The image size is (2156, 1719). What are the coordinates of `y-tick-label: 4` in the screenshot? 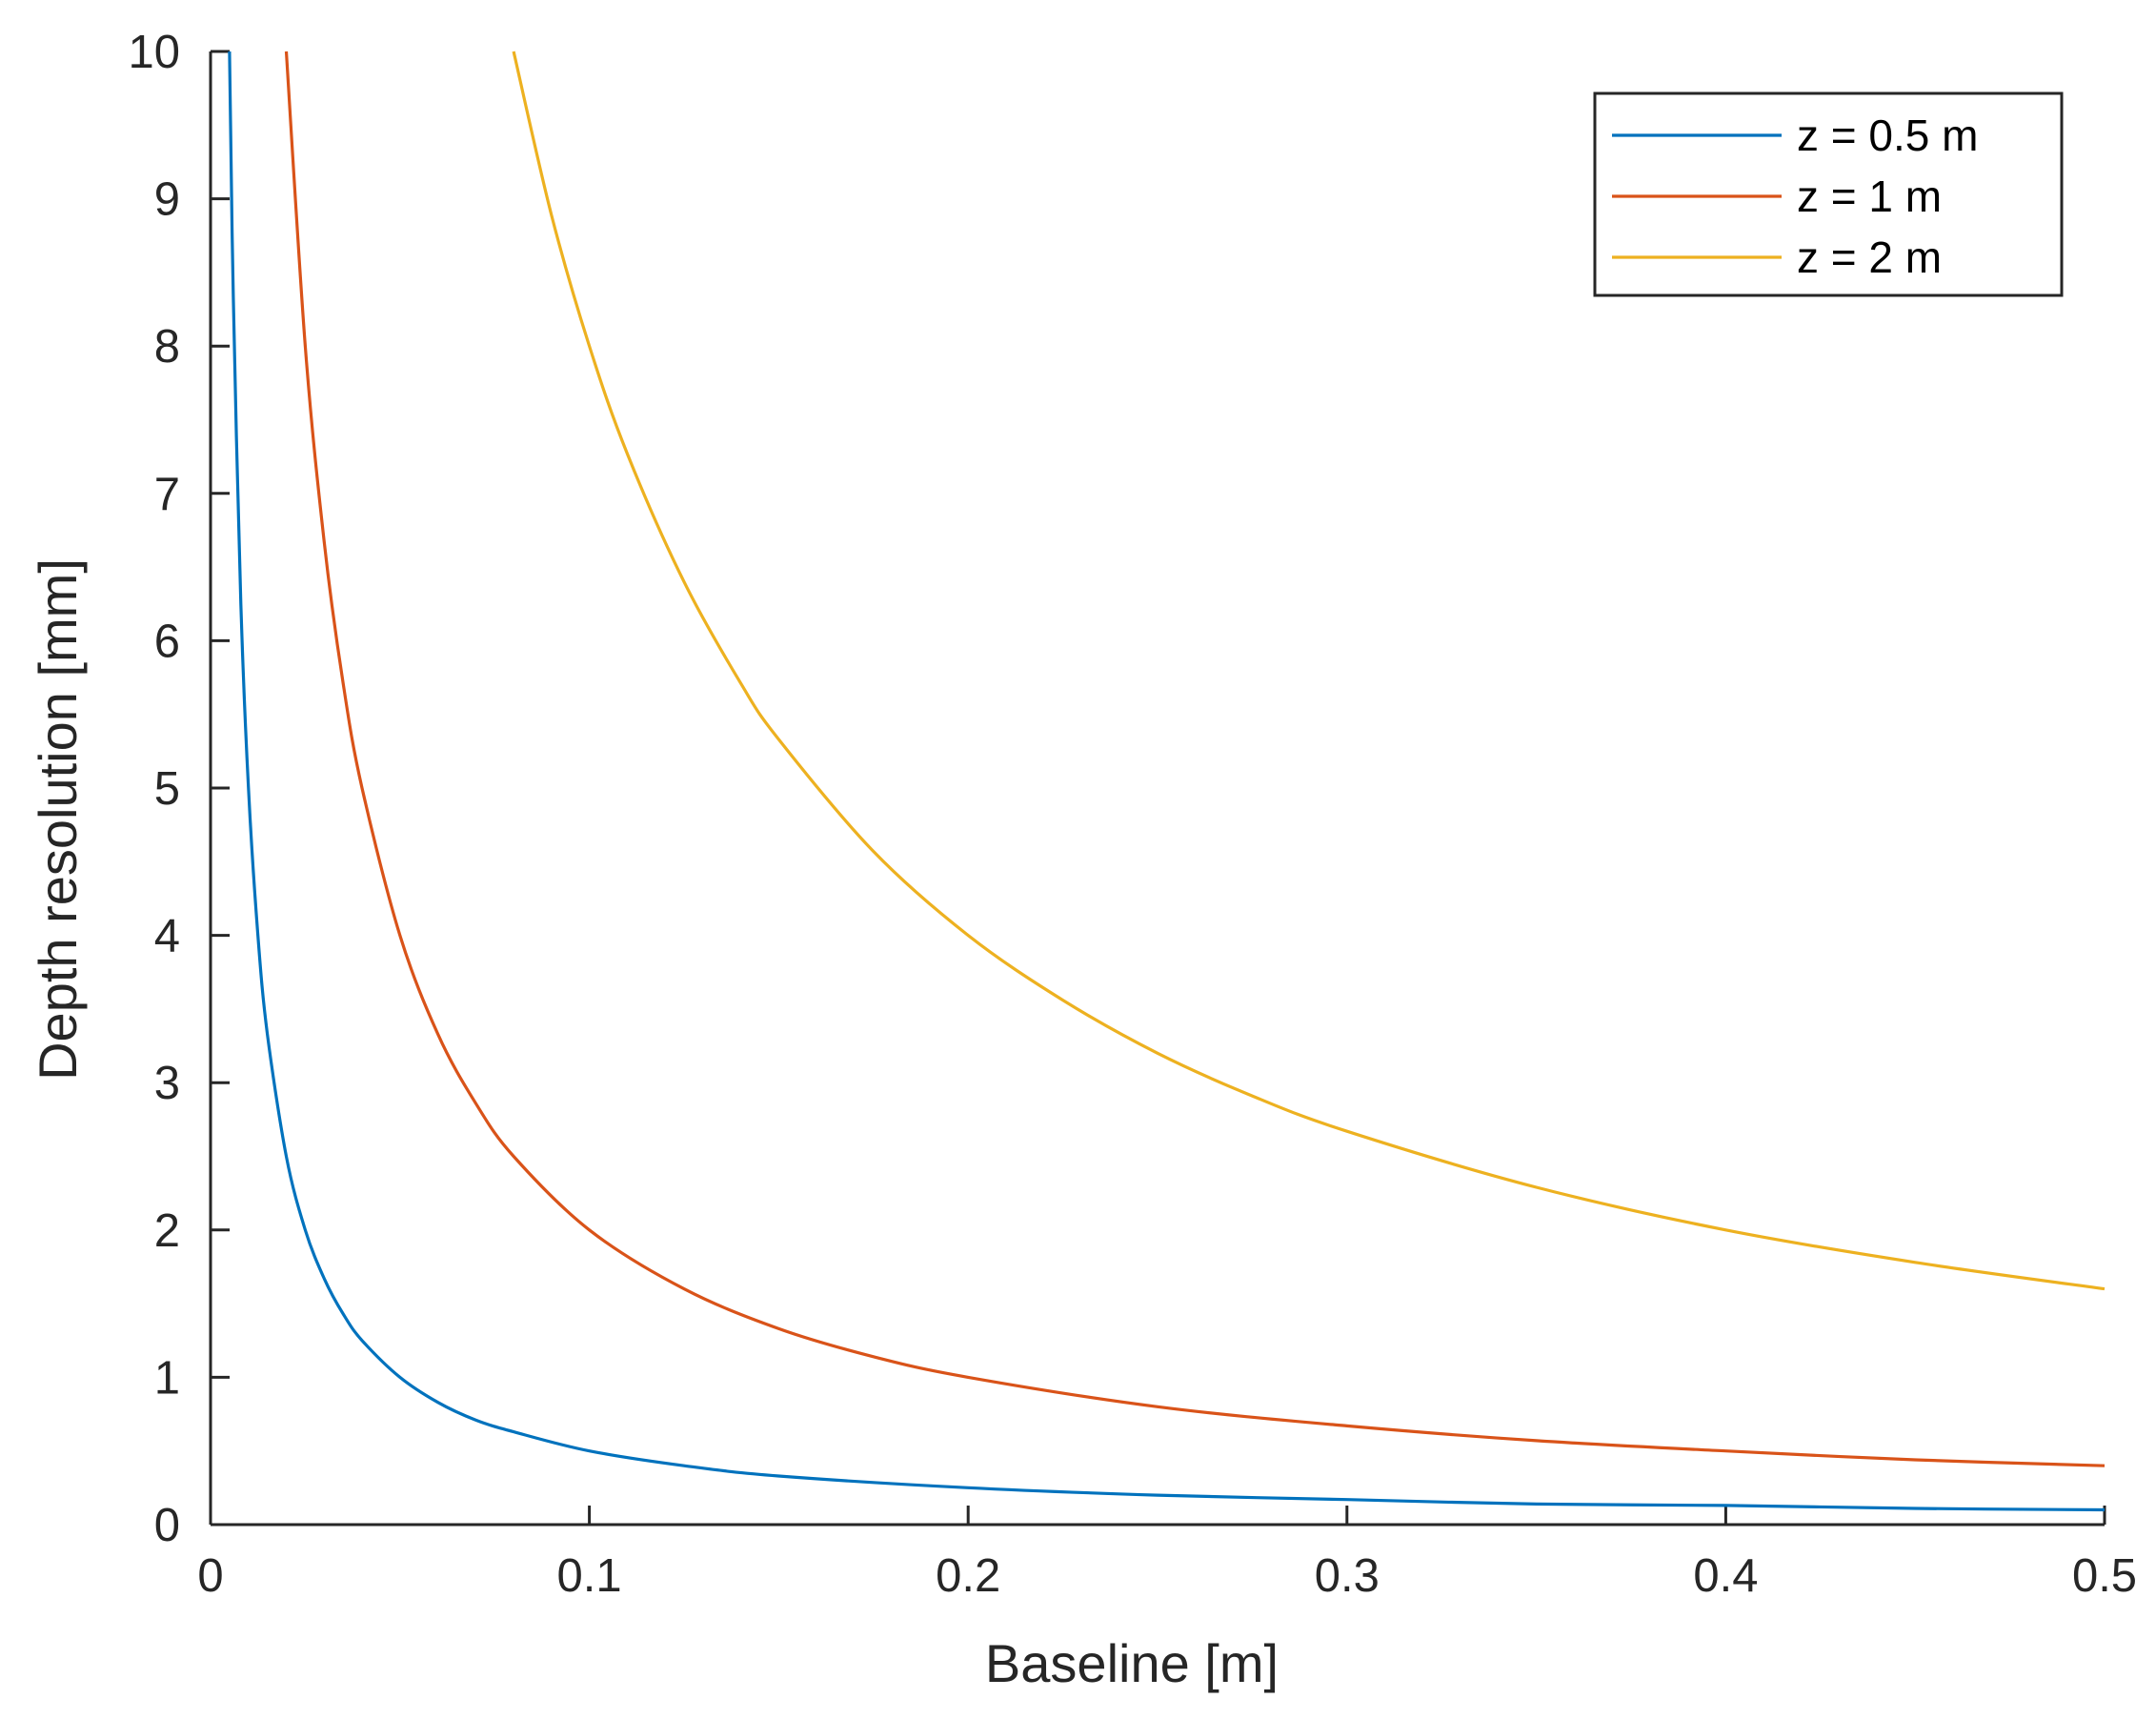 It's located at (167, 936).